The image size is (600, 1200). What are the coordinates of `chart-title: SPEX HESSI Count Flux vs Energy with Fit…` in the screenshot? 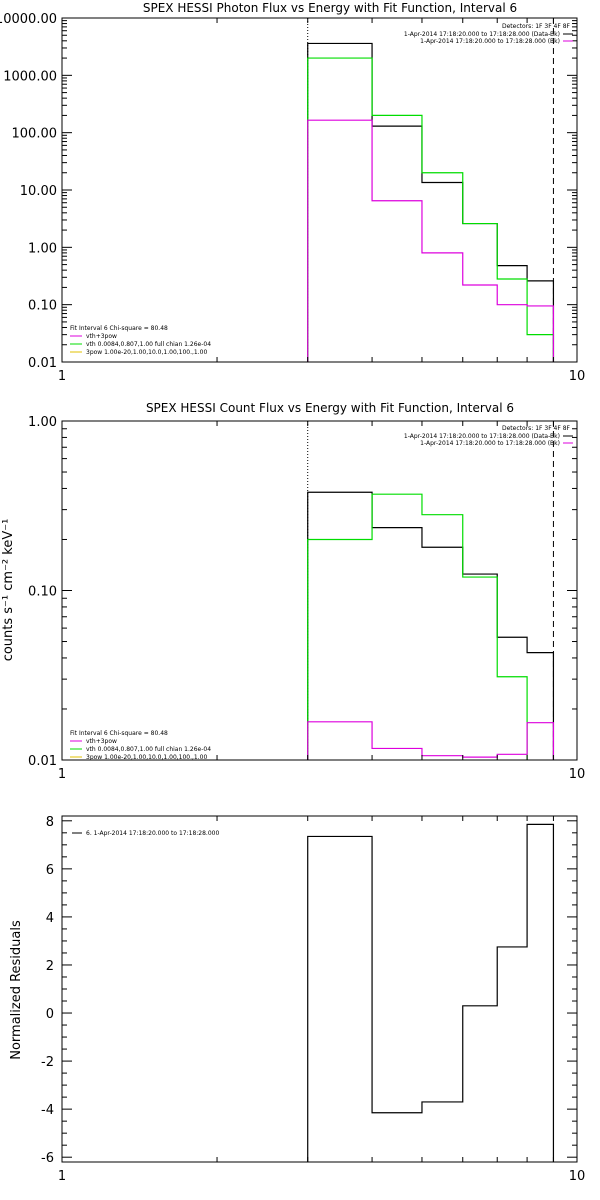 It's located at (330, 408).